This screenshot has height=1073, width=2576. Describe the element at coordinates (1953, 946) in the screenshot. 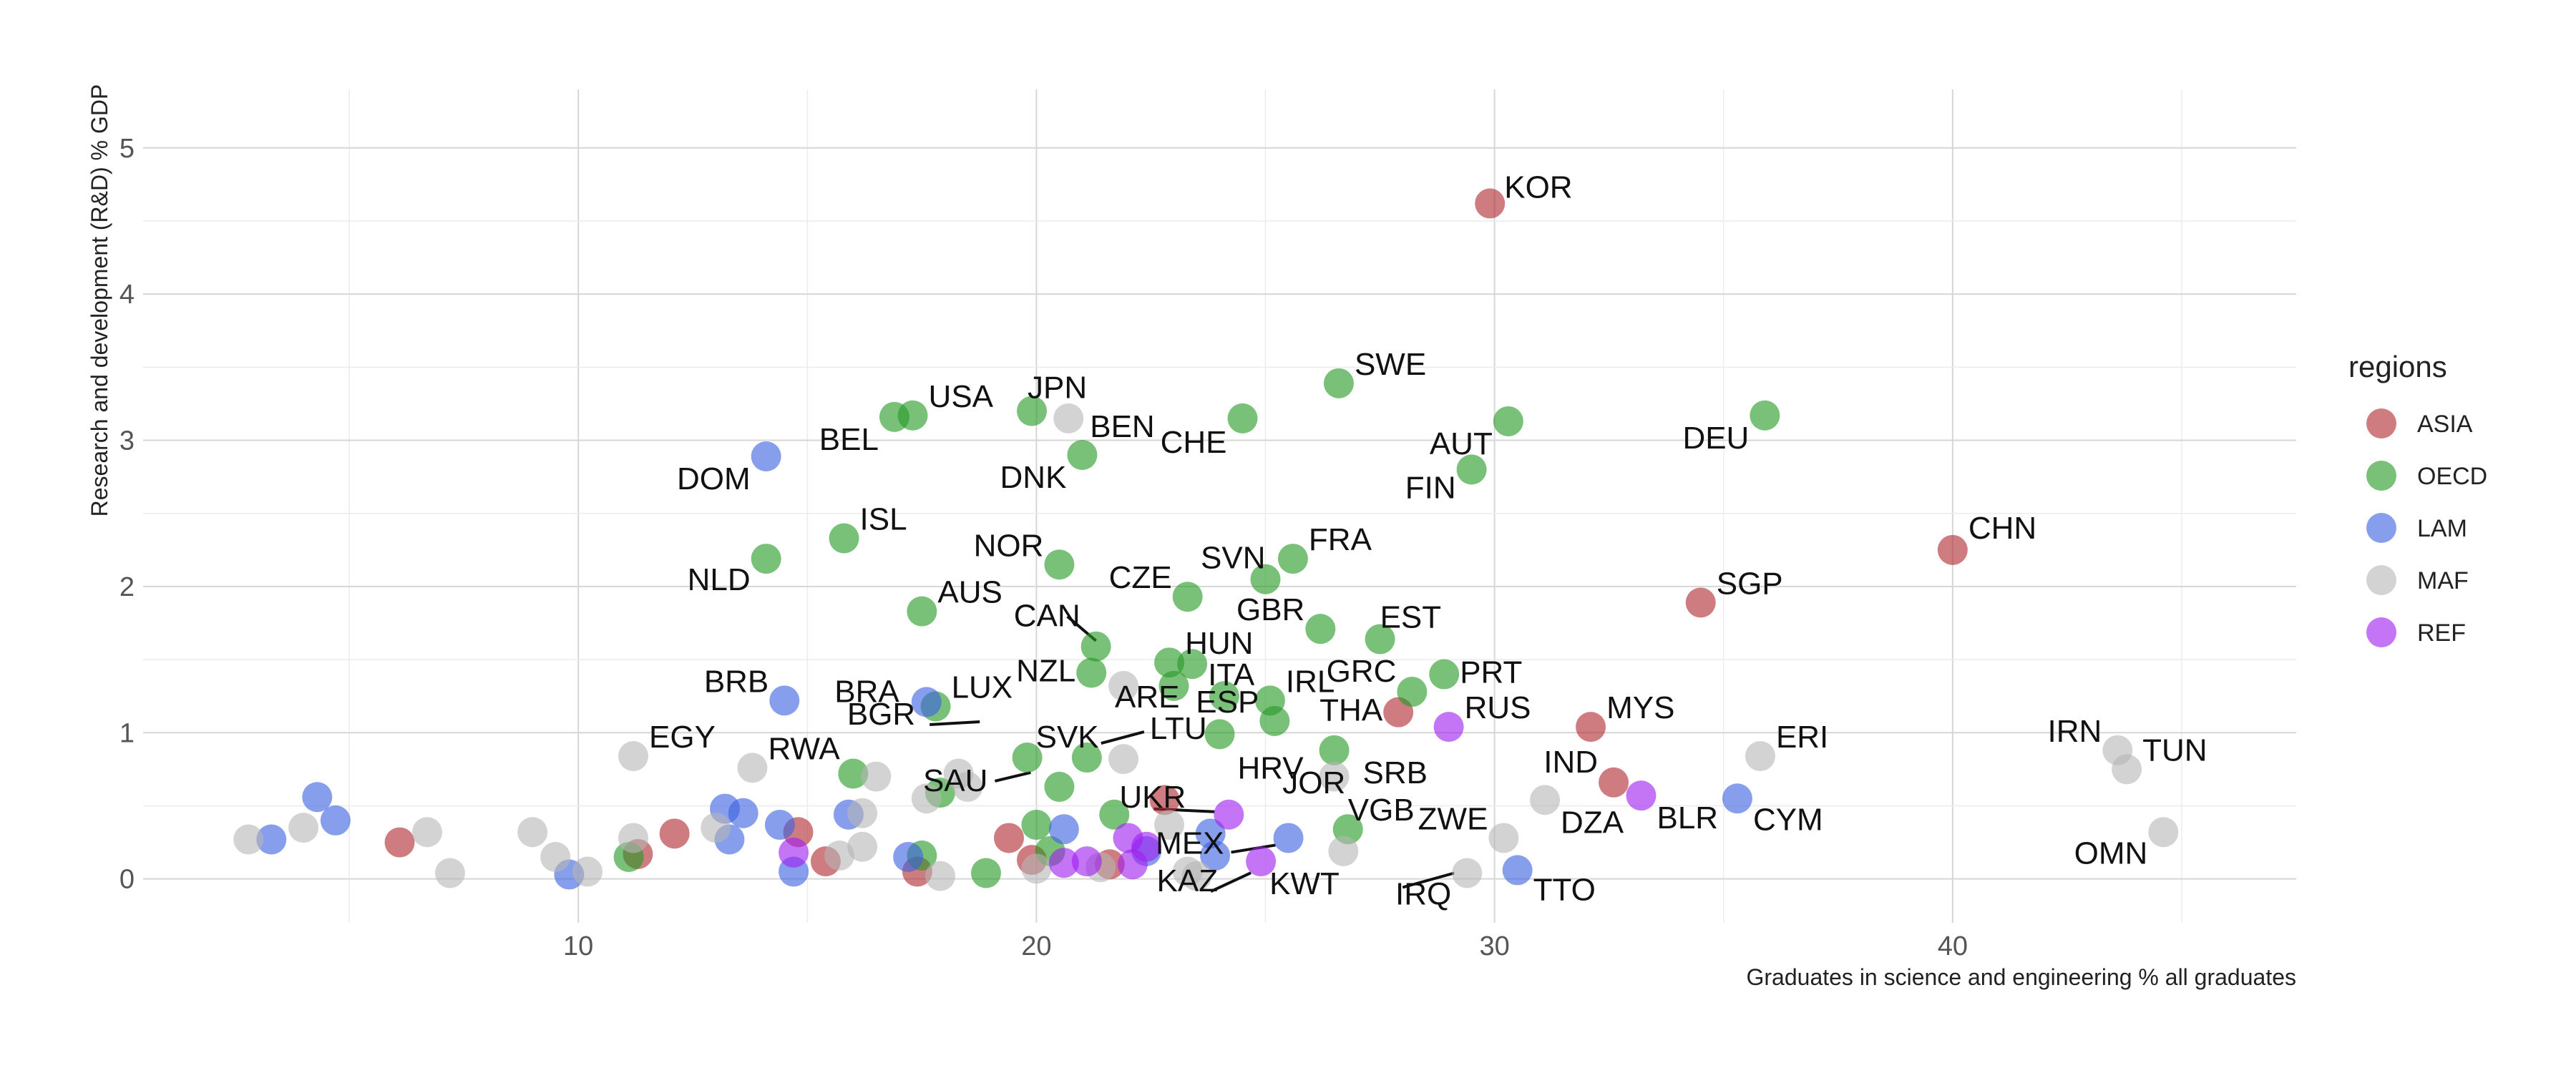

I see `x-tick-label: 40` at that location.